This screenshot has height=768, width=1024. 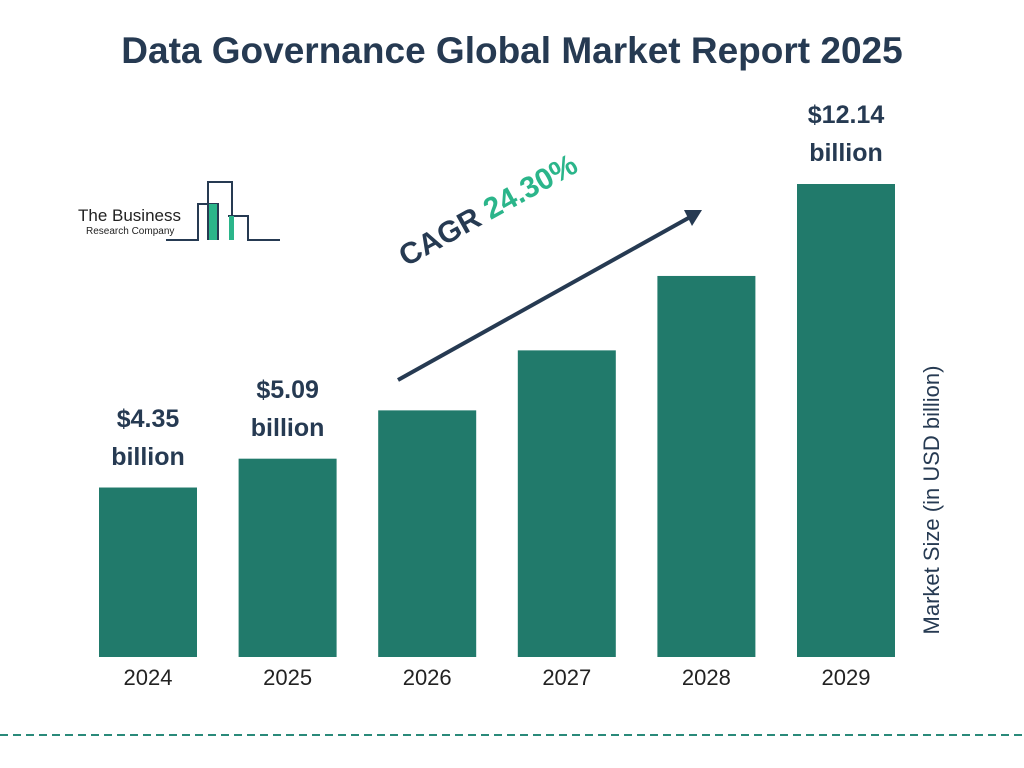 I want to click on logo-icon, so click(x=223, y=211).